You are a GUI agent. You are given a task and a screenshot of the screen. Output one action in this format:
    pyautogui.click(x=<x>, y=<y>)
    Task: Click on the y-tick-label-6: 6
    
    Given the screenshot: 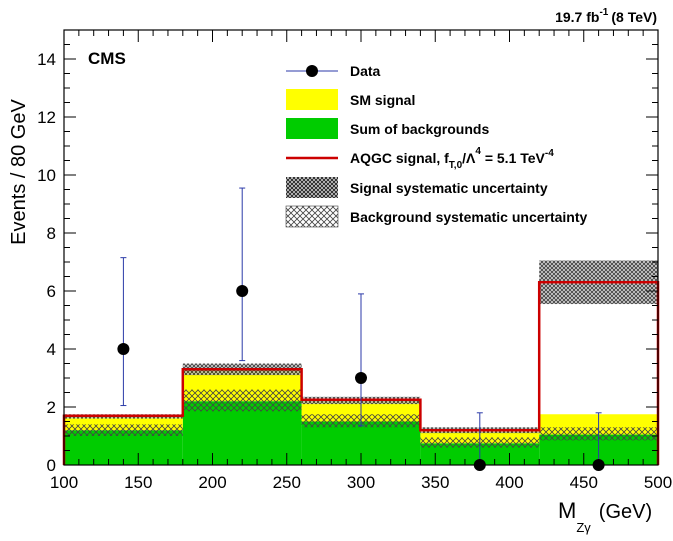 What is the action you would take?
    pyautogui.click(x=51, y=291)
    